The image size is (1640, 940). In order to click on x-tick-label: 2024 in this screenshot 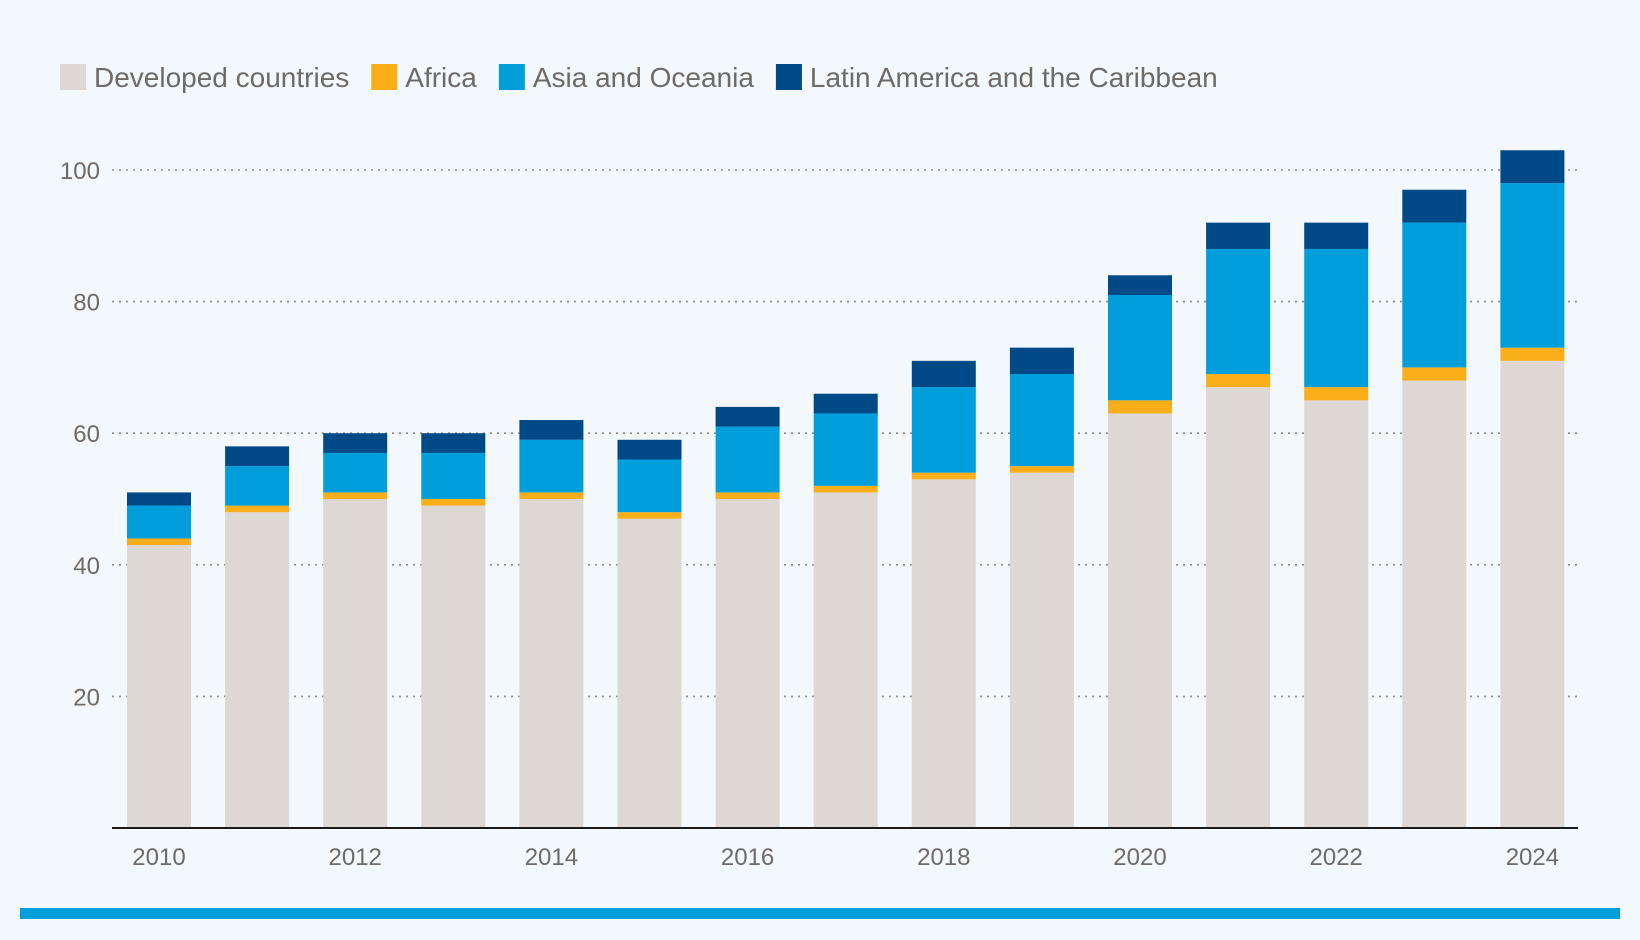, I will do `click(1532, 857)`.